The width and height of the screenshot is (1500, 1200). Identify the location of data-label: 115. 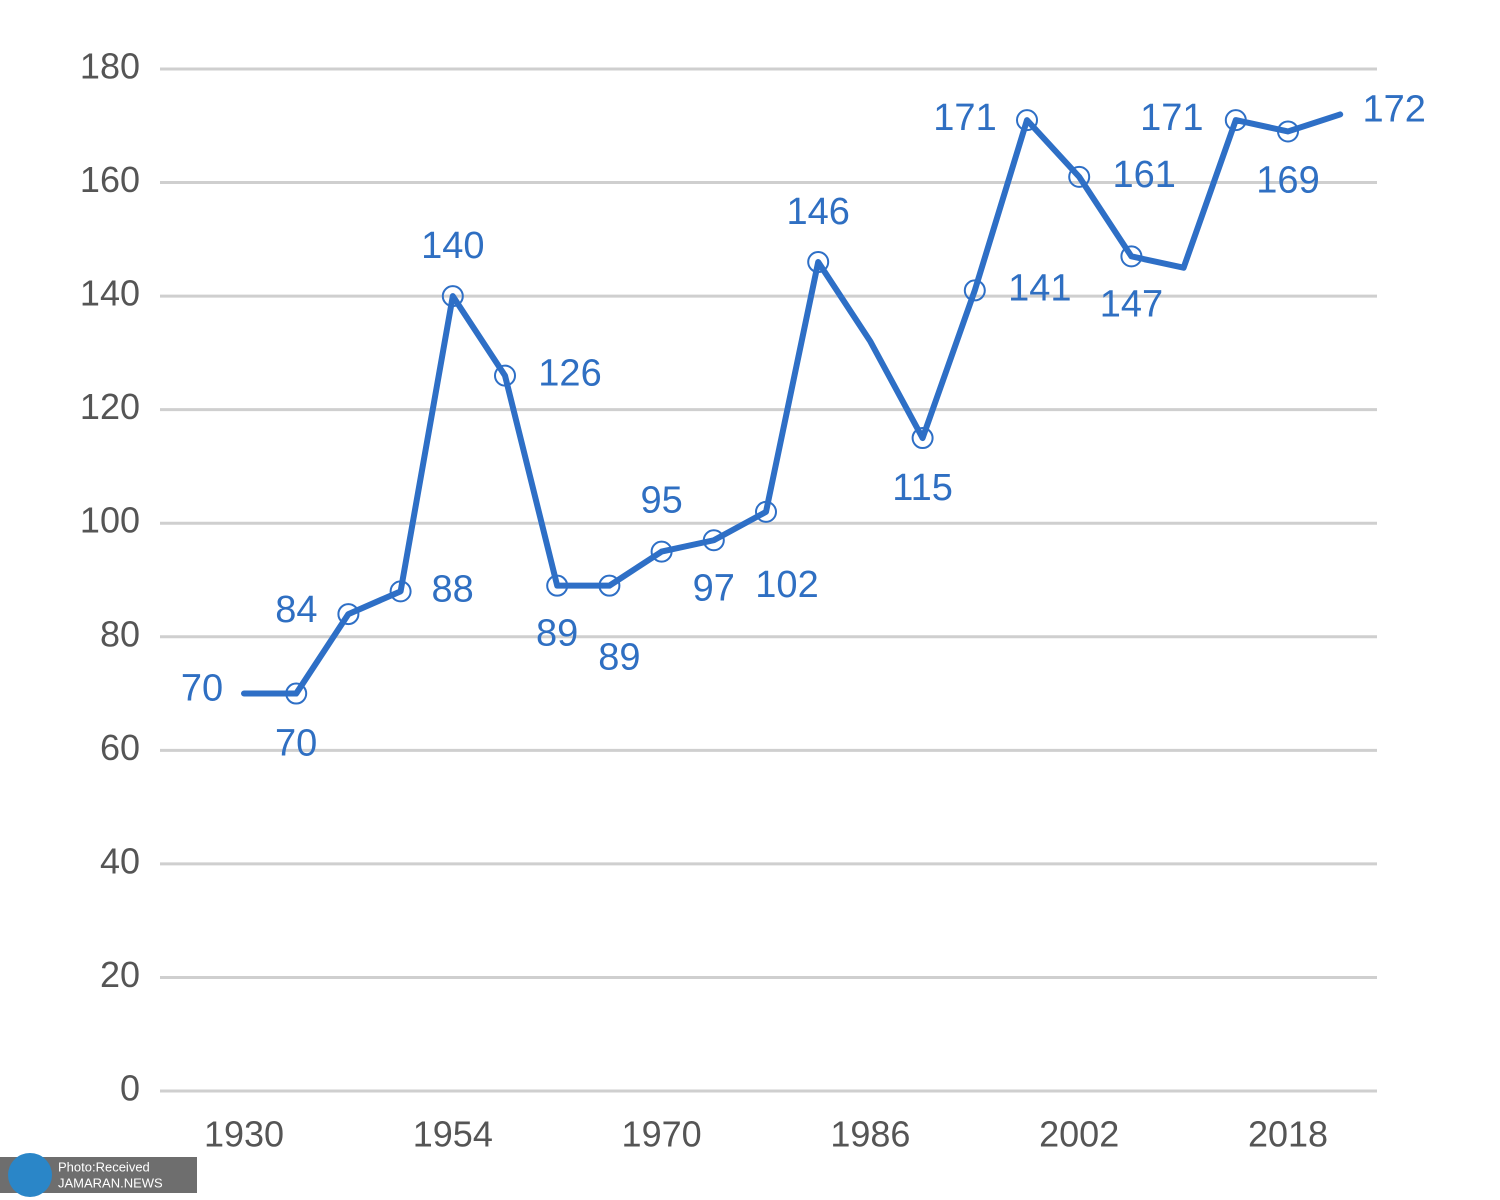
(922, 488).